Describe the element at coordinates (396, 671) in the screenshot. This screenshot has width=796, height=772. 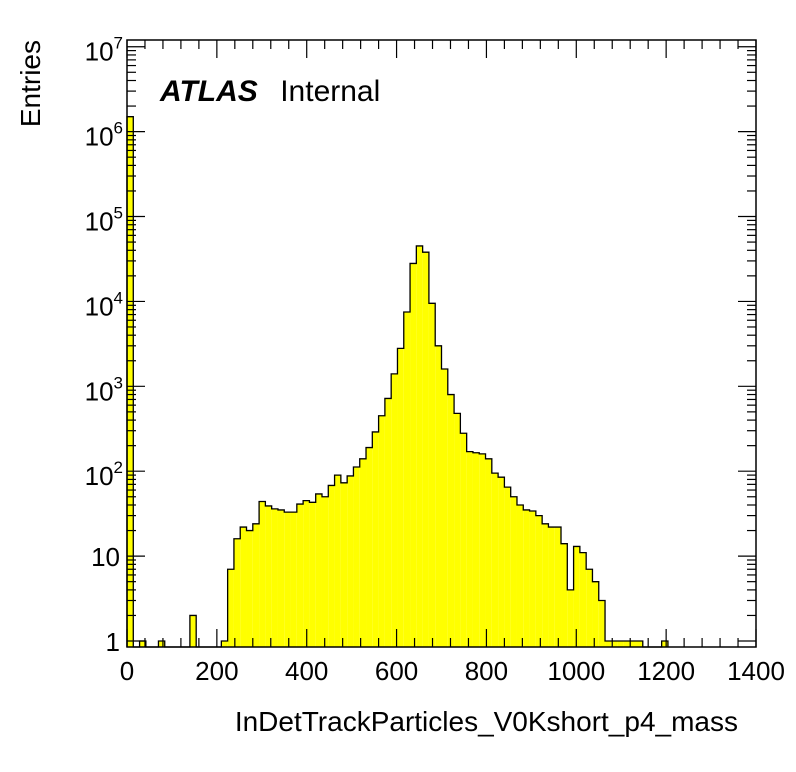
I see `x-tick-label-600: 600` at that location.